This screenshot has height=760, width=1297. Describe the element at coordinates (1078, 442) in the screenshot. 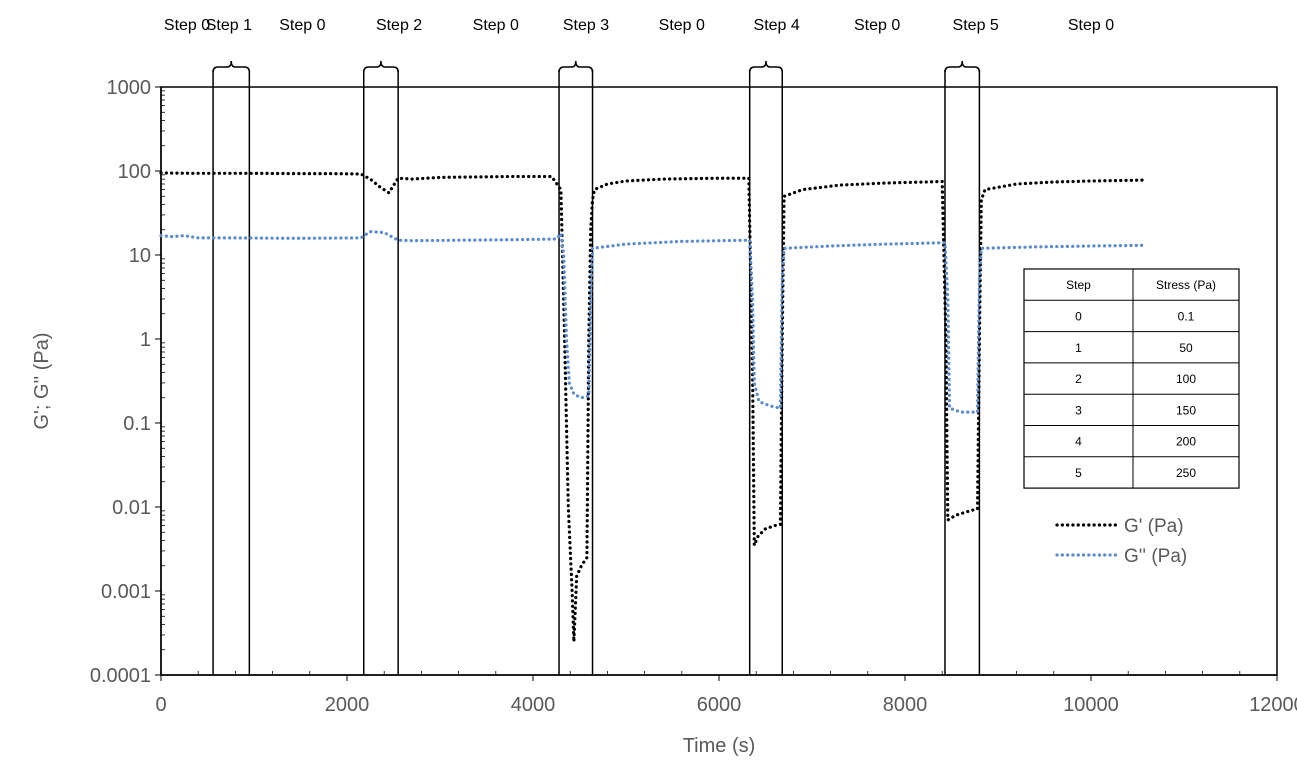

I see `table-cell: 4` at that location.